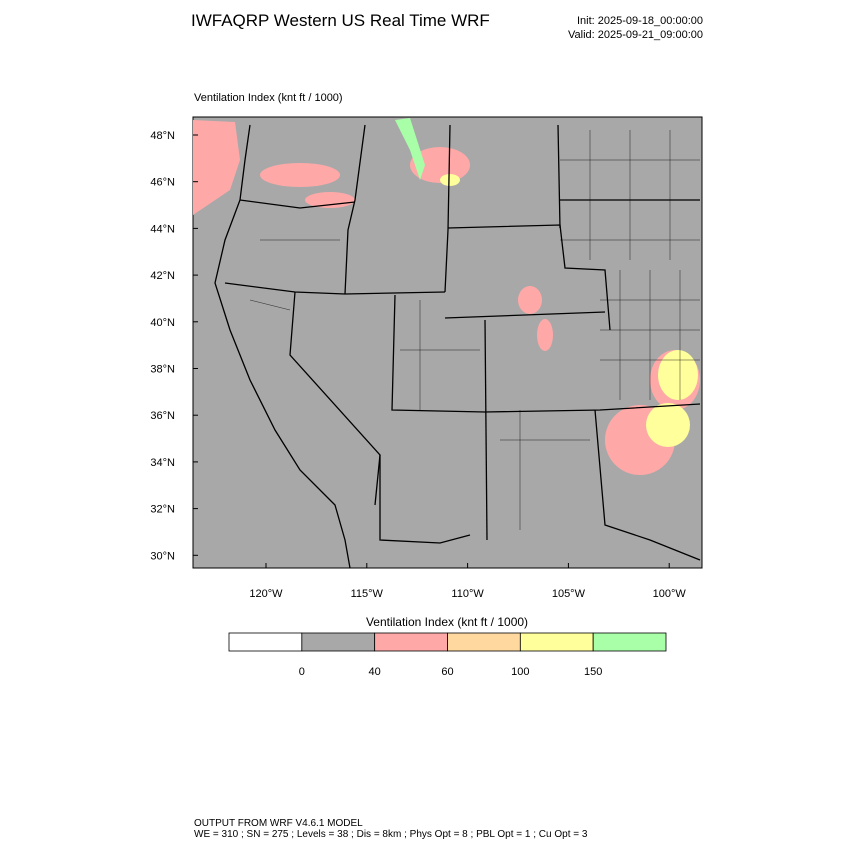  Describe the element at coordinates (268, 98) in the screenshot. I see `plot-label: Ventilation Index (knt ft / 1000)` at that location.